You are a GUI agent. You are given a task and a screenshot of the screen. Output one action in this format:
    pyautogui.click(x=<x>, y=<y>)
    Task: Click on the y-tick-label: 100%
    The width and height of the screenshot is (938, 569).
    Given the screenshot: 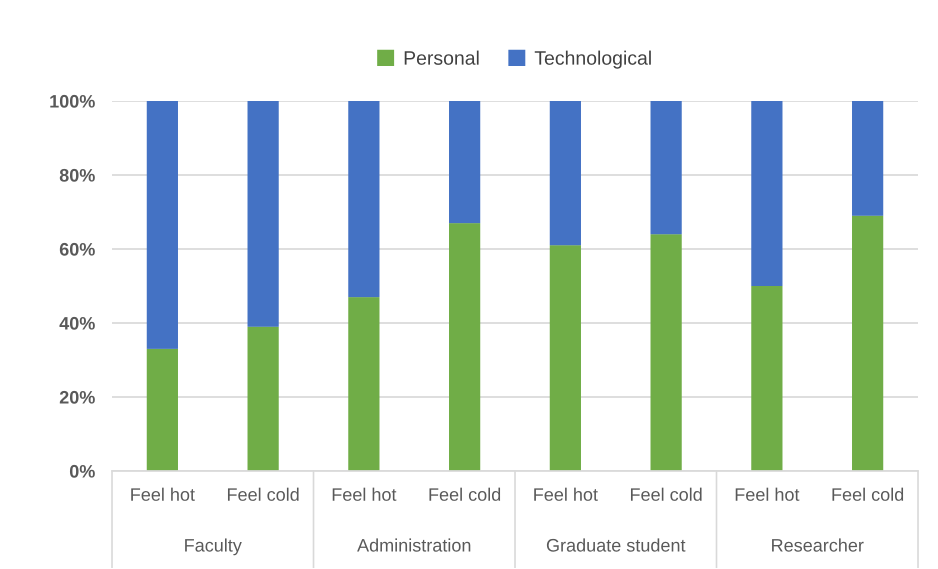 What is the action you would take?
    pyautogui.click(x=72, y=101)
    